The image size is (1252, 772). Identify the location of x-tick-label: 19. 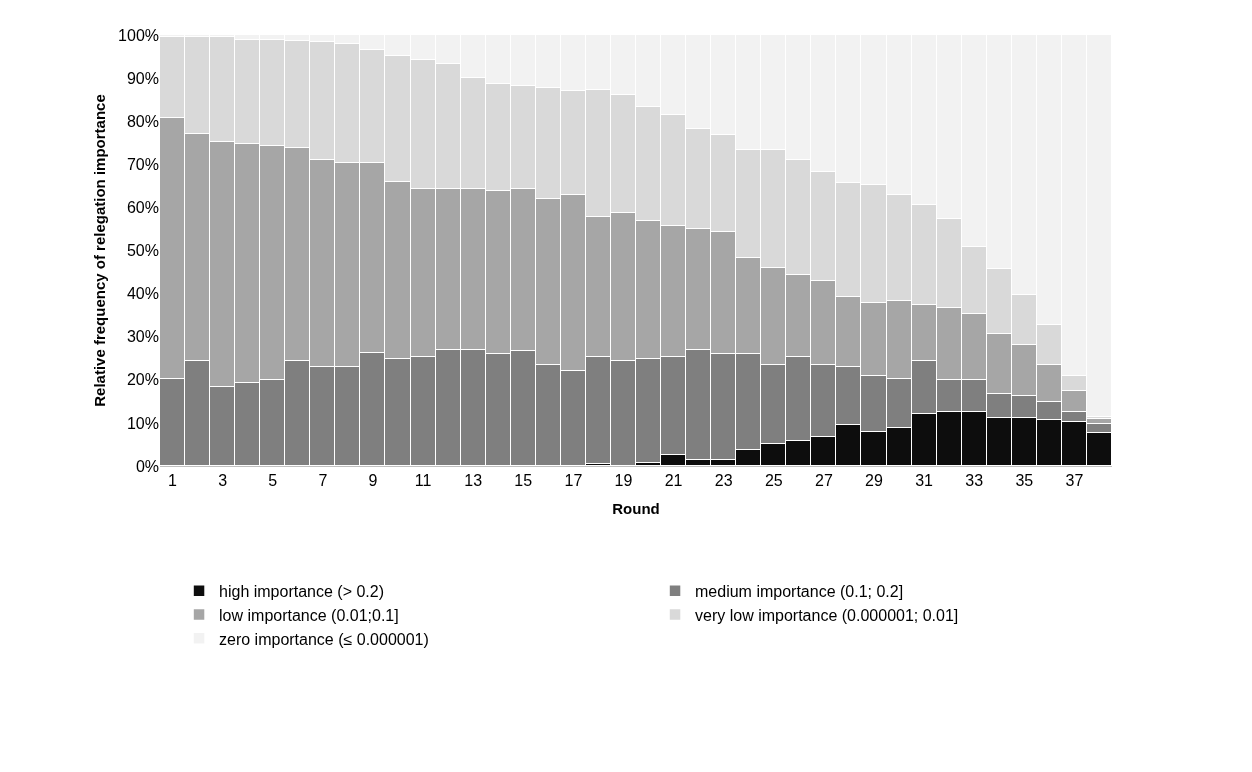
(623, 481).